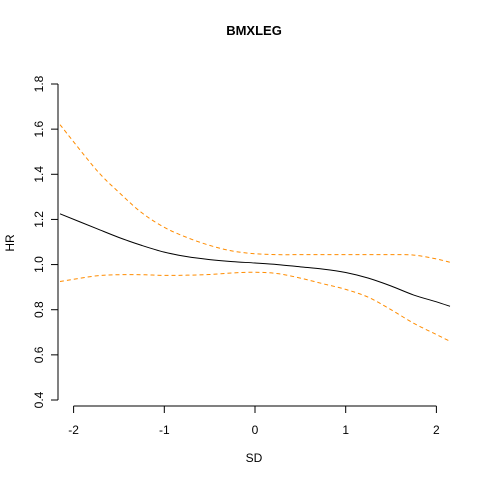  I want to click on chart-title: BMXLEG, so click(254, 30).